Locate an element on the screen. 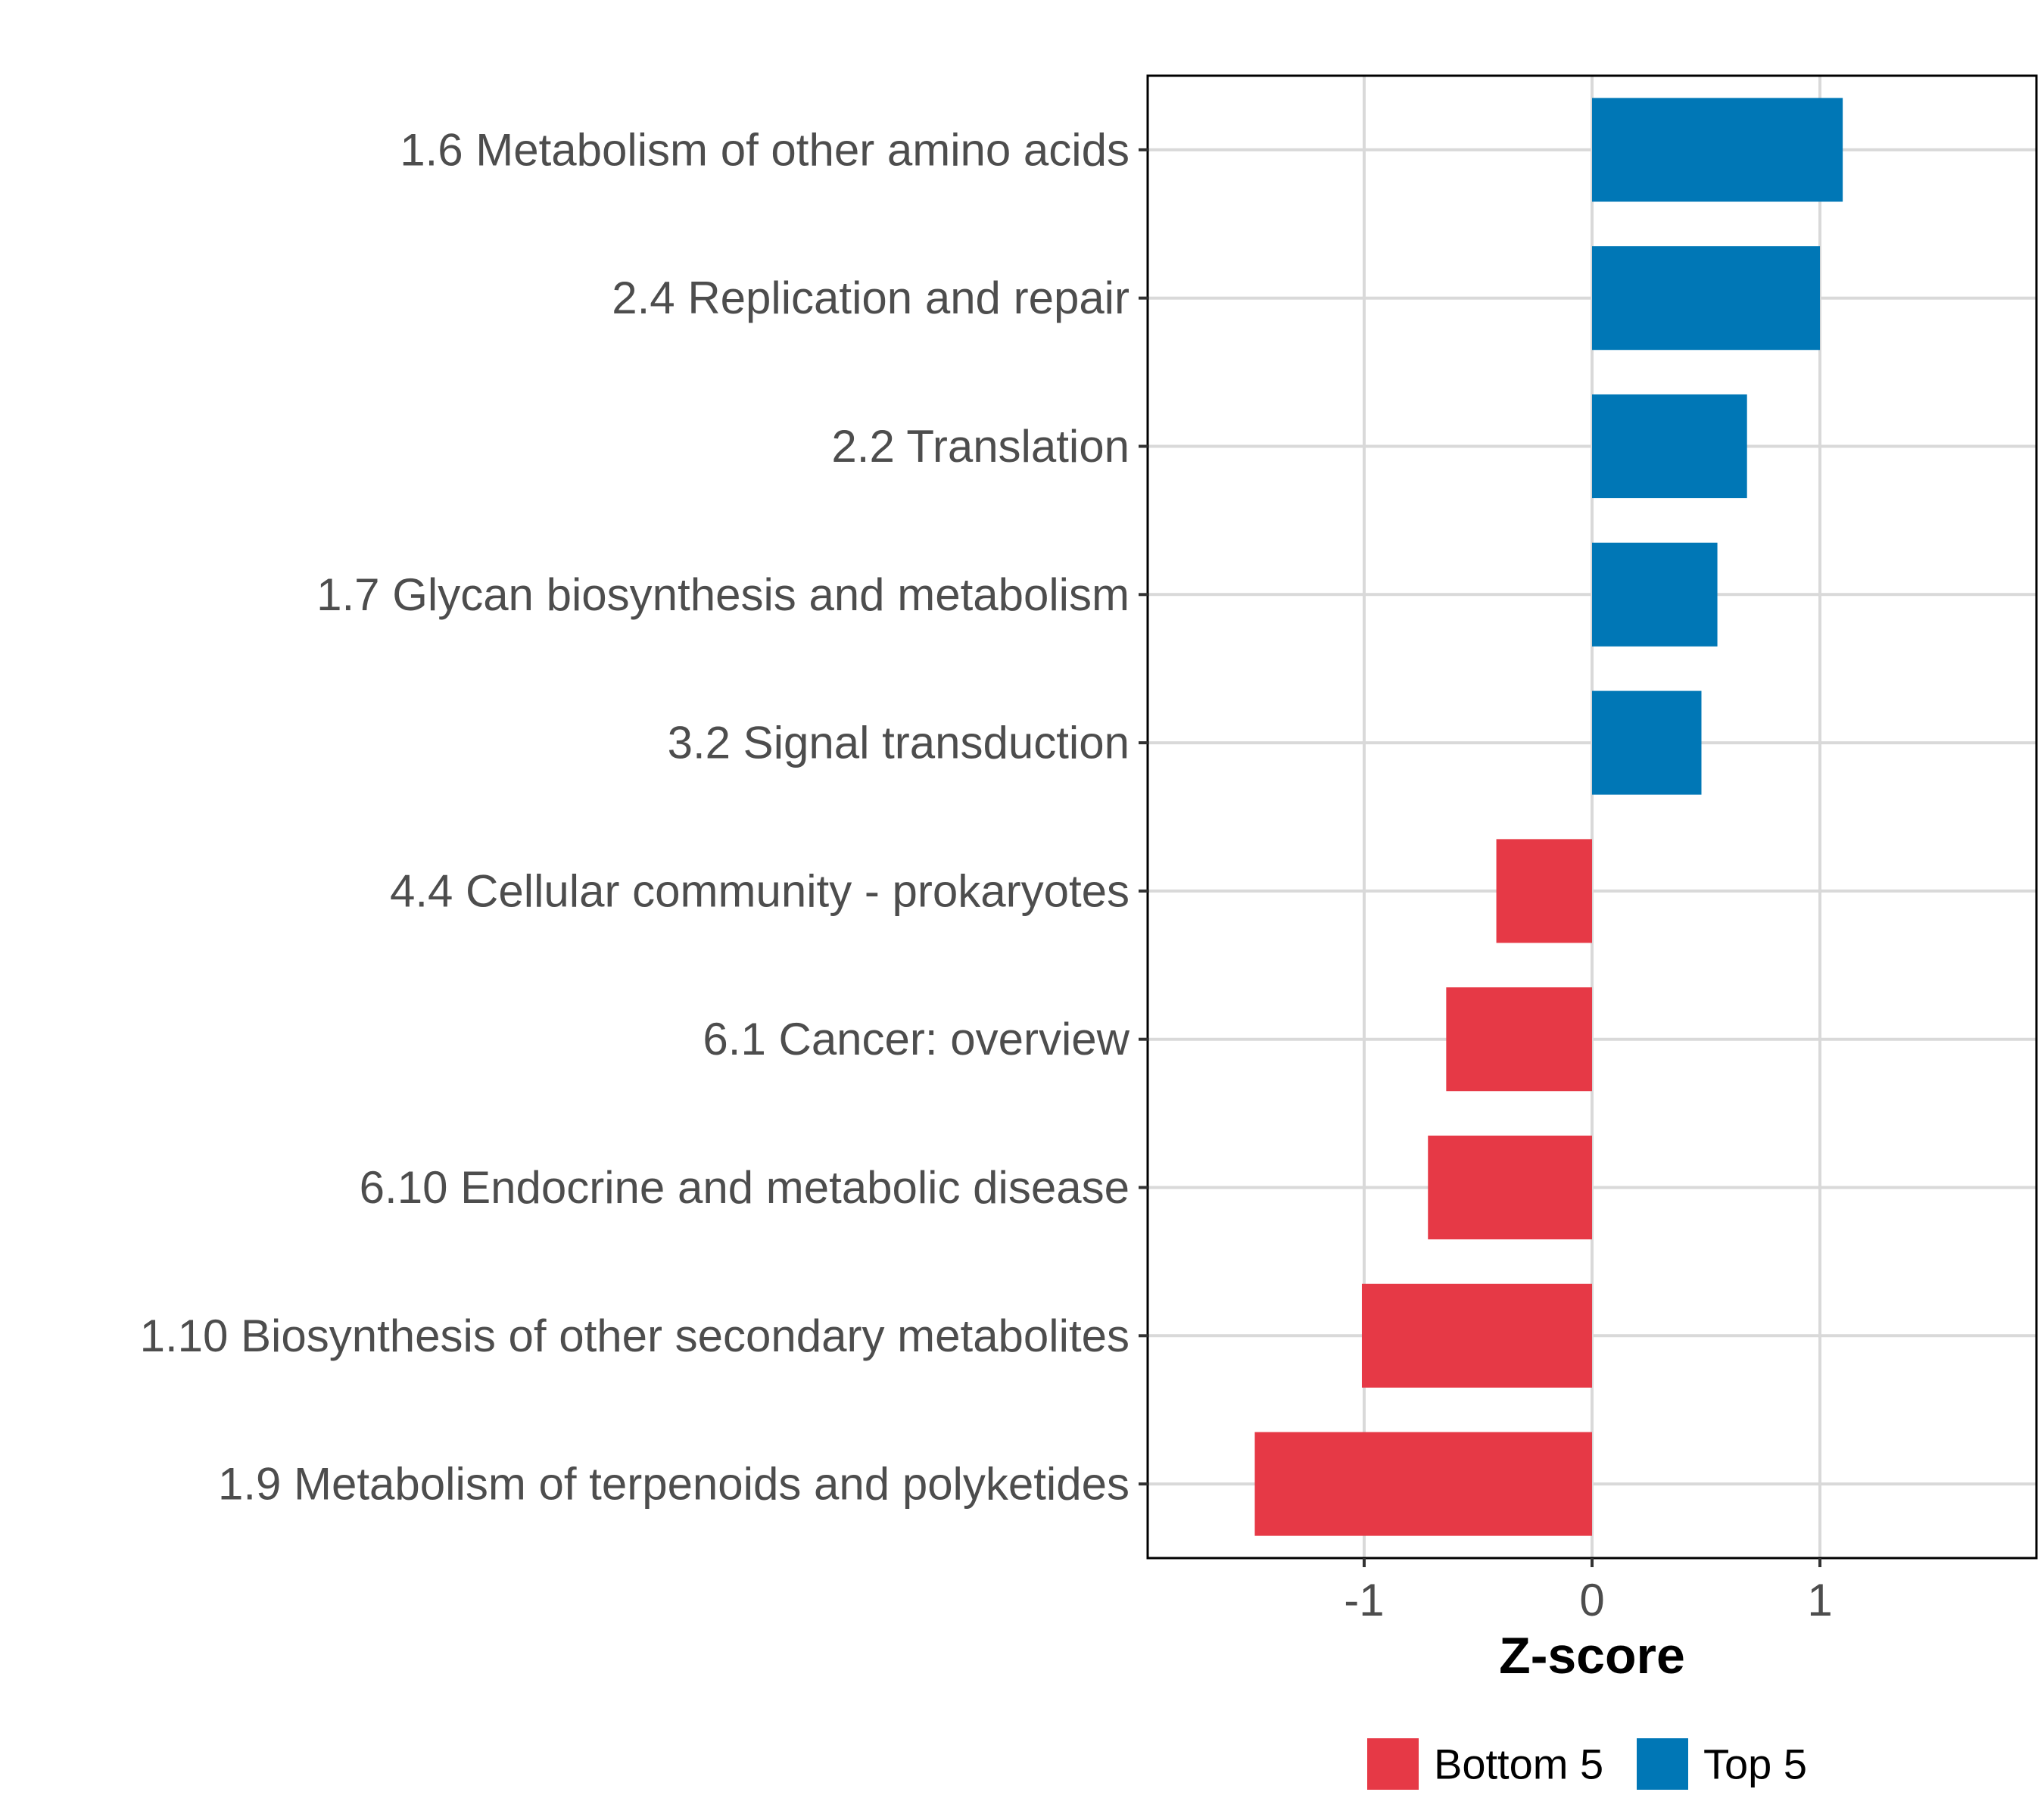 The image size is (2044, 1817). y-tick-label: 4.4 Cellular community - prokaryotes is located at coordinates (759, 890).